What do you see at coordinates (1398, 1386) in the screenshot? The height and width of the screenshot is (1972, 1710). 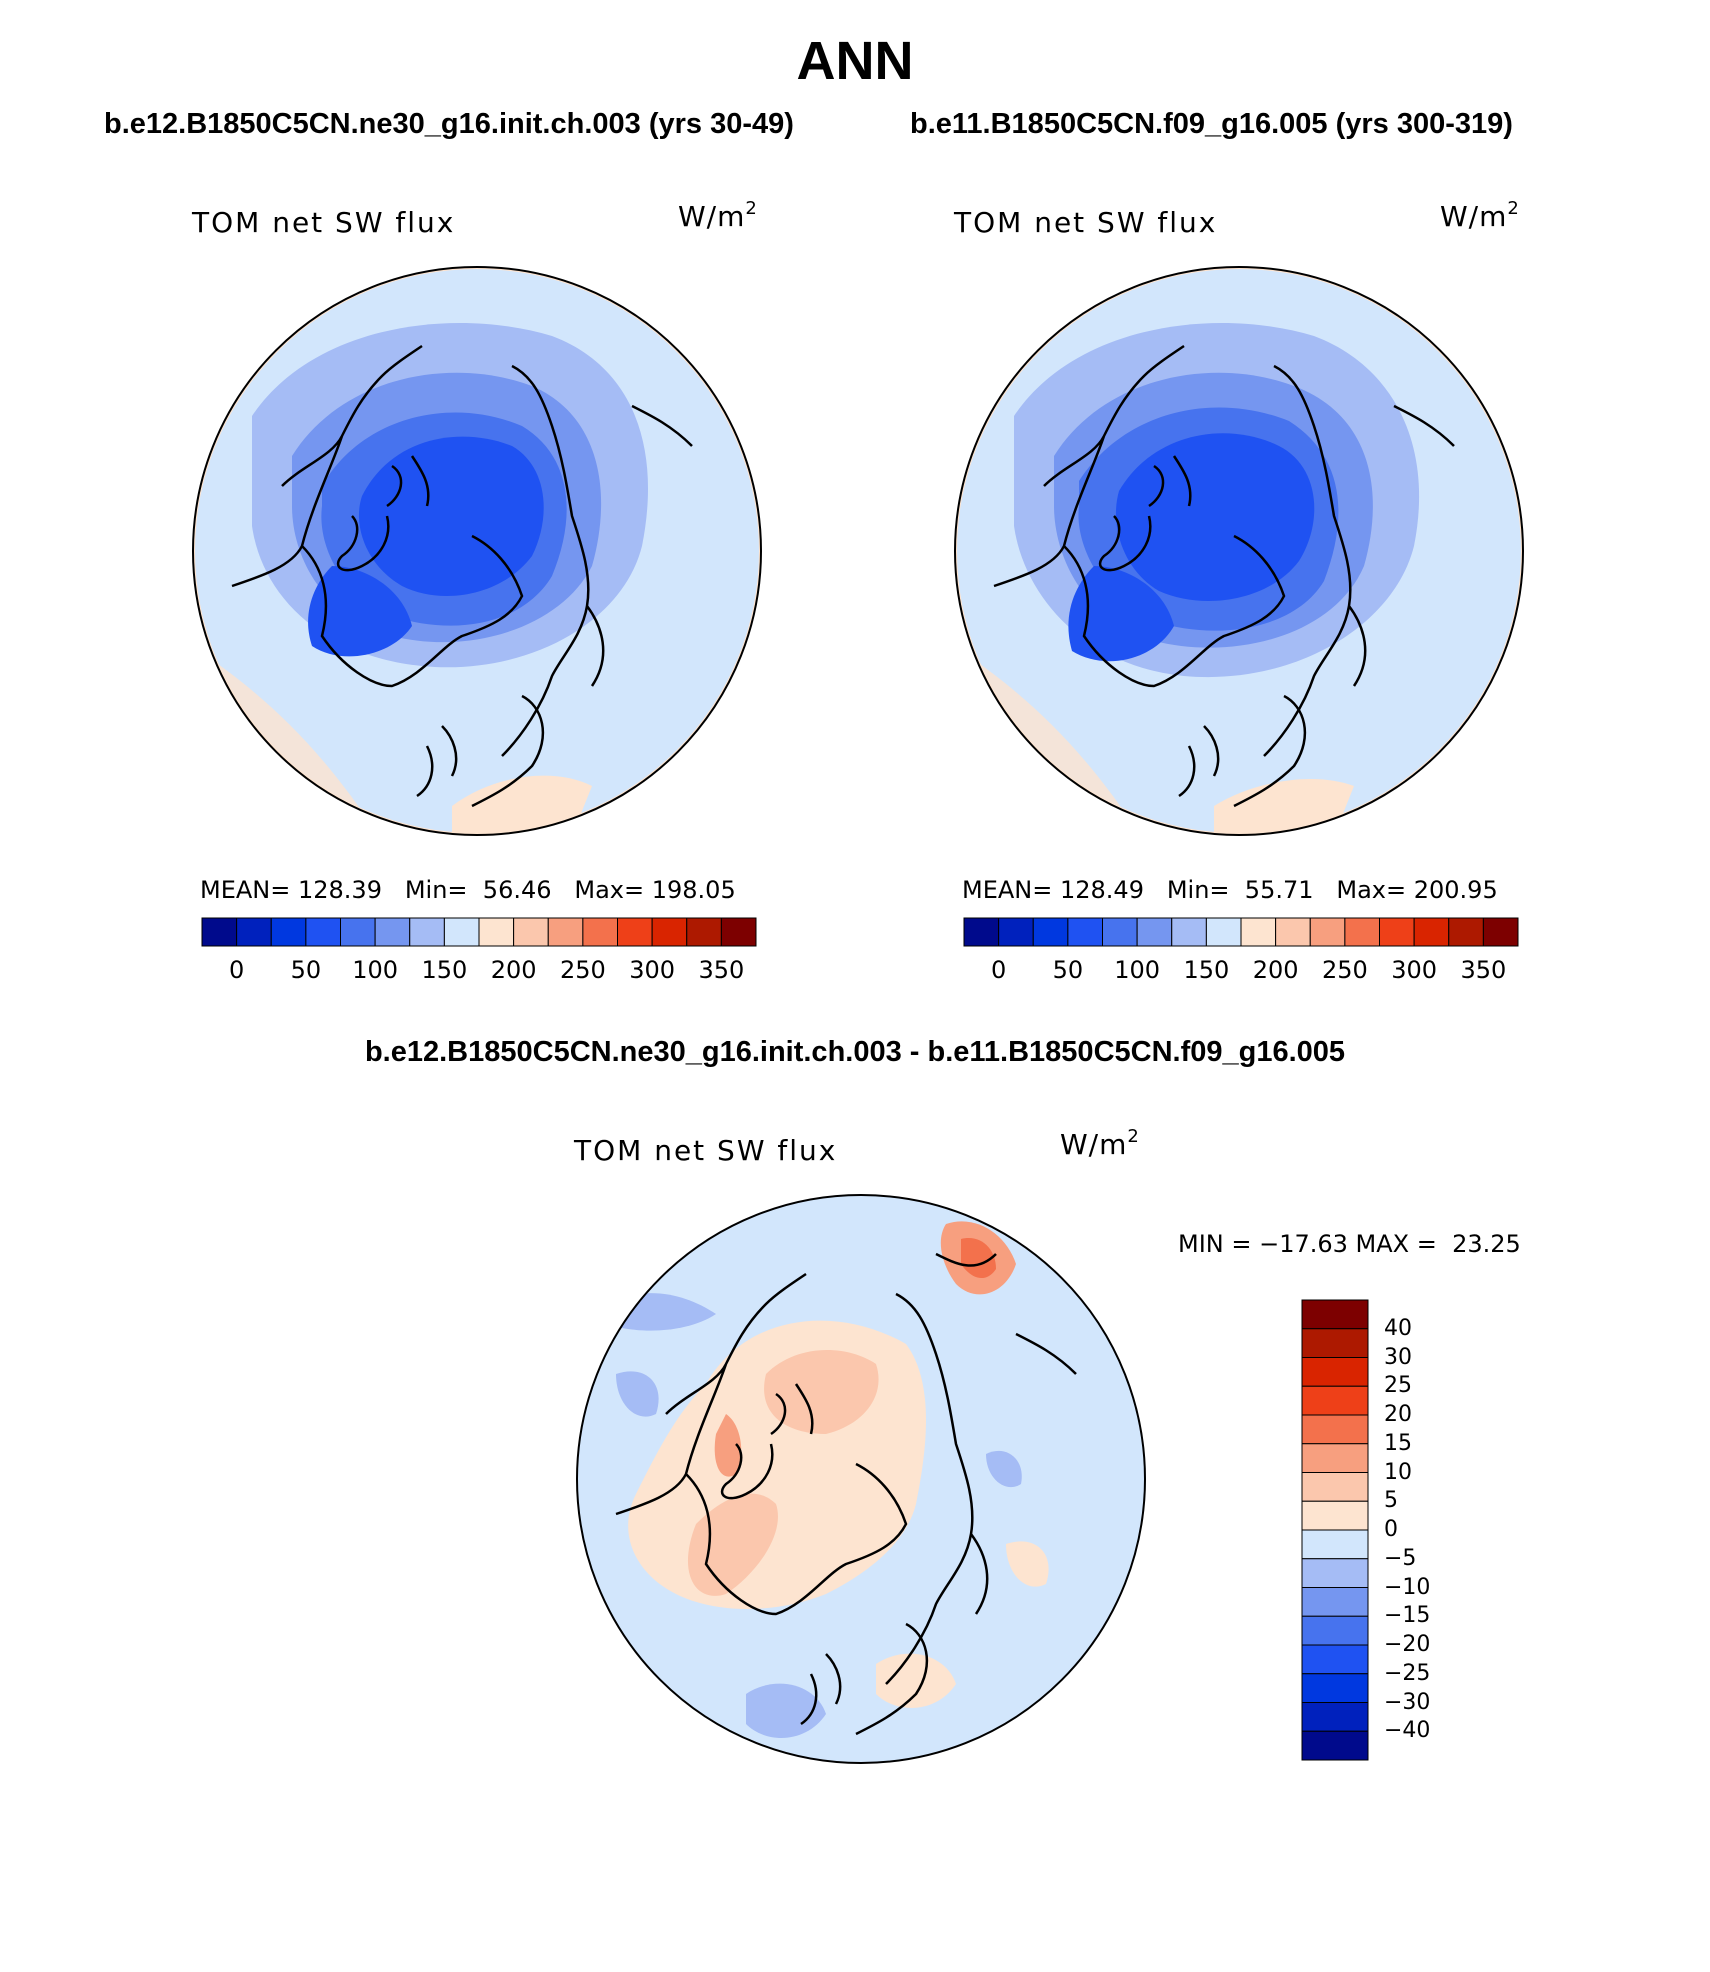 I see `difference-colorbar-tick-label: 25` at bounding box center [1398, 1386].